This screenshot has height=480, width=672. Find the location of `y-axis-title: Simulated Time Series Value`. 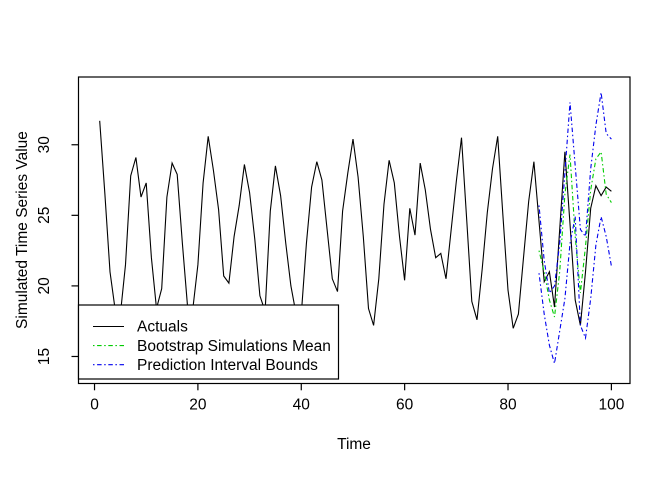

y-axis-title: Simulated Time Series Value is located at coordinates (22, 230).